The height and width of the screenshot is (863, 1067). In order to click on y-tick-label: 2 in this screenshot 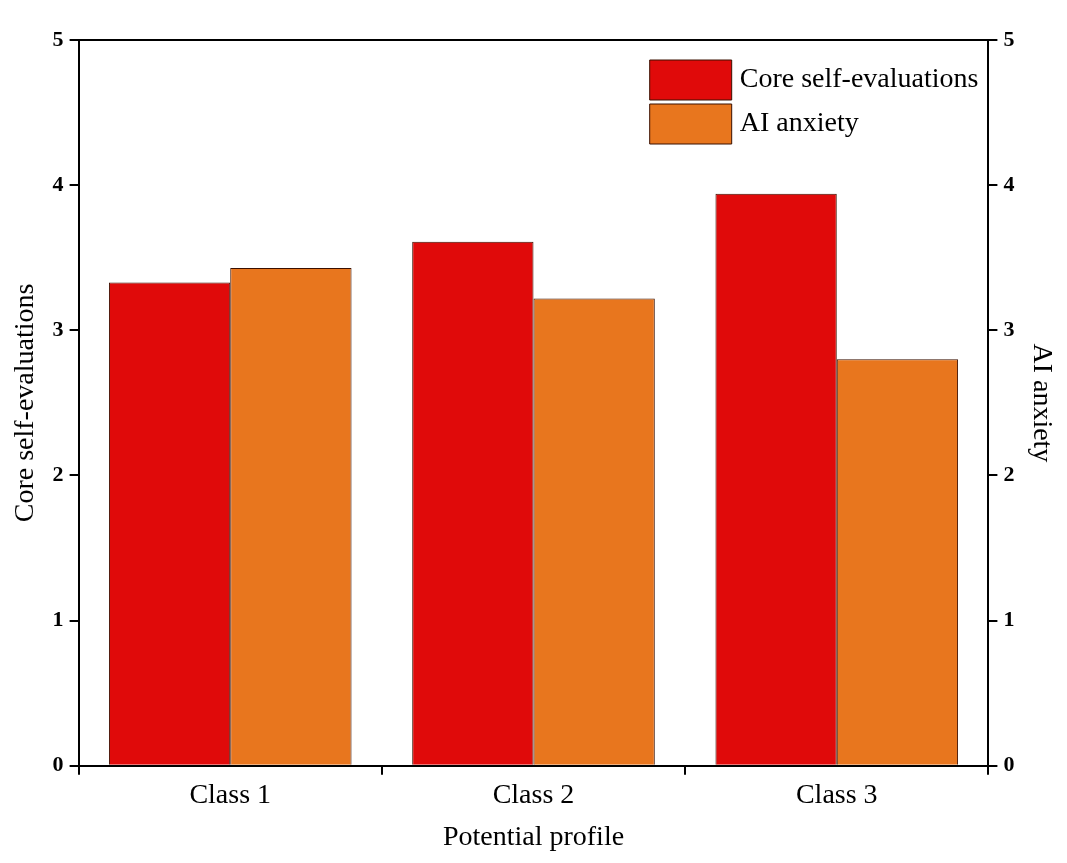, I will do `click(58, 474)`.